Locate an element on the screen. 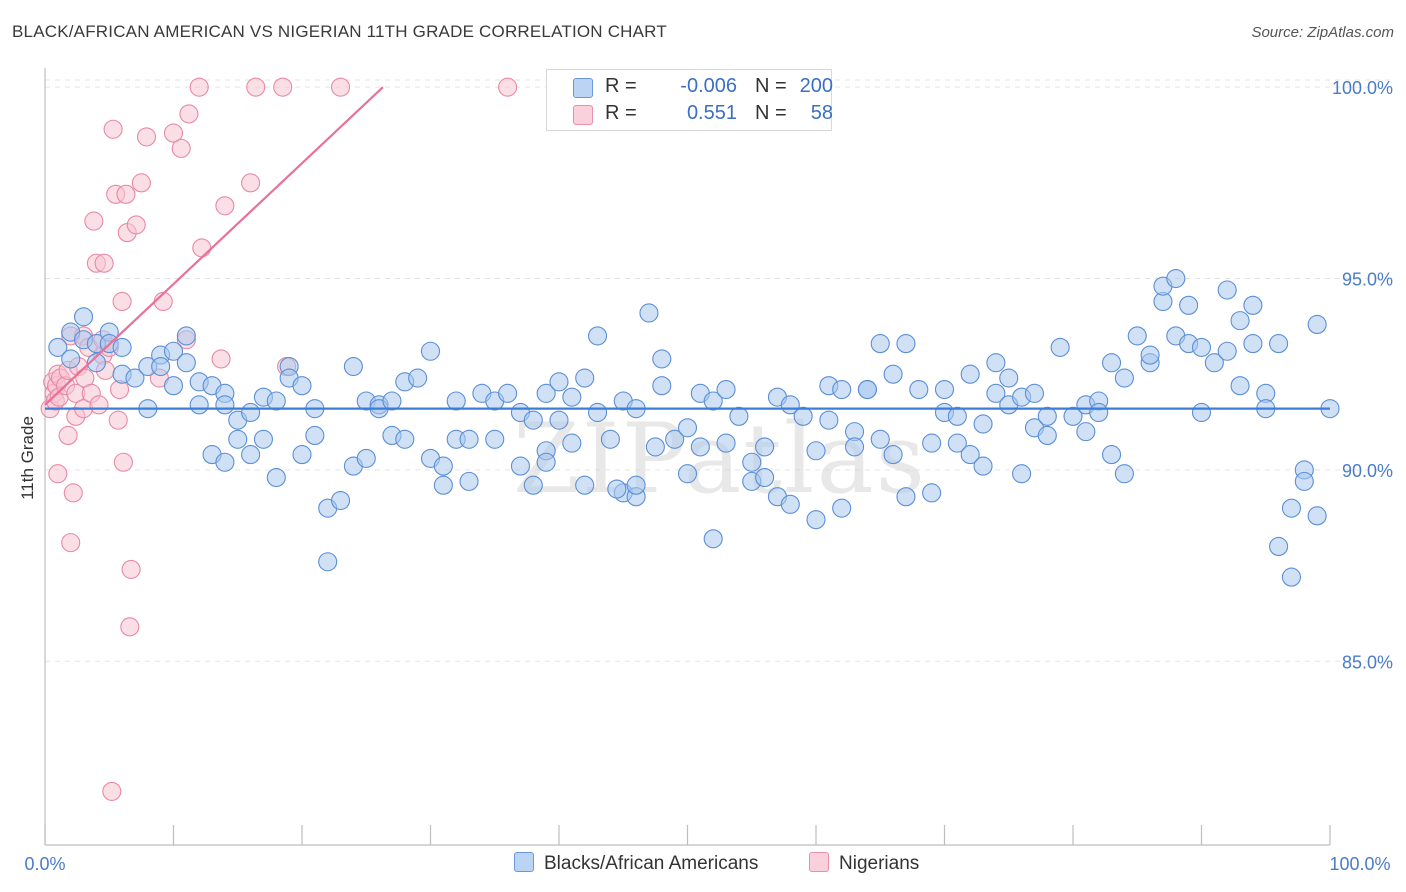 Image resolution: width=1406 pixels, height=892 pixels. y-tick-label: 90.0% is located at coordinates (1367, 471).